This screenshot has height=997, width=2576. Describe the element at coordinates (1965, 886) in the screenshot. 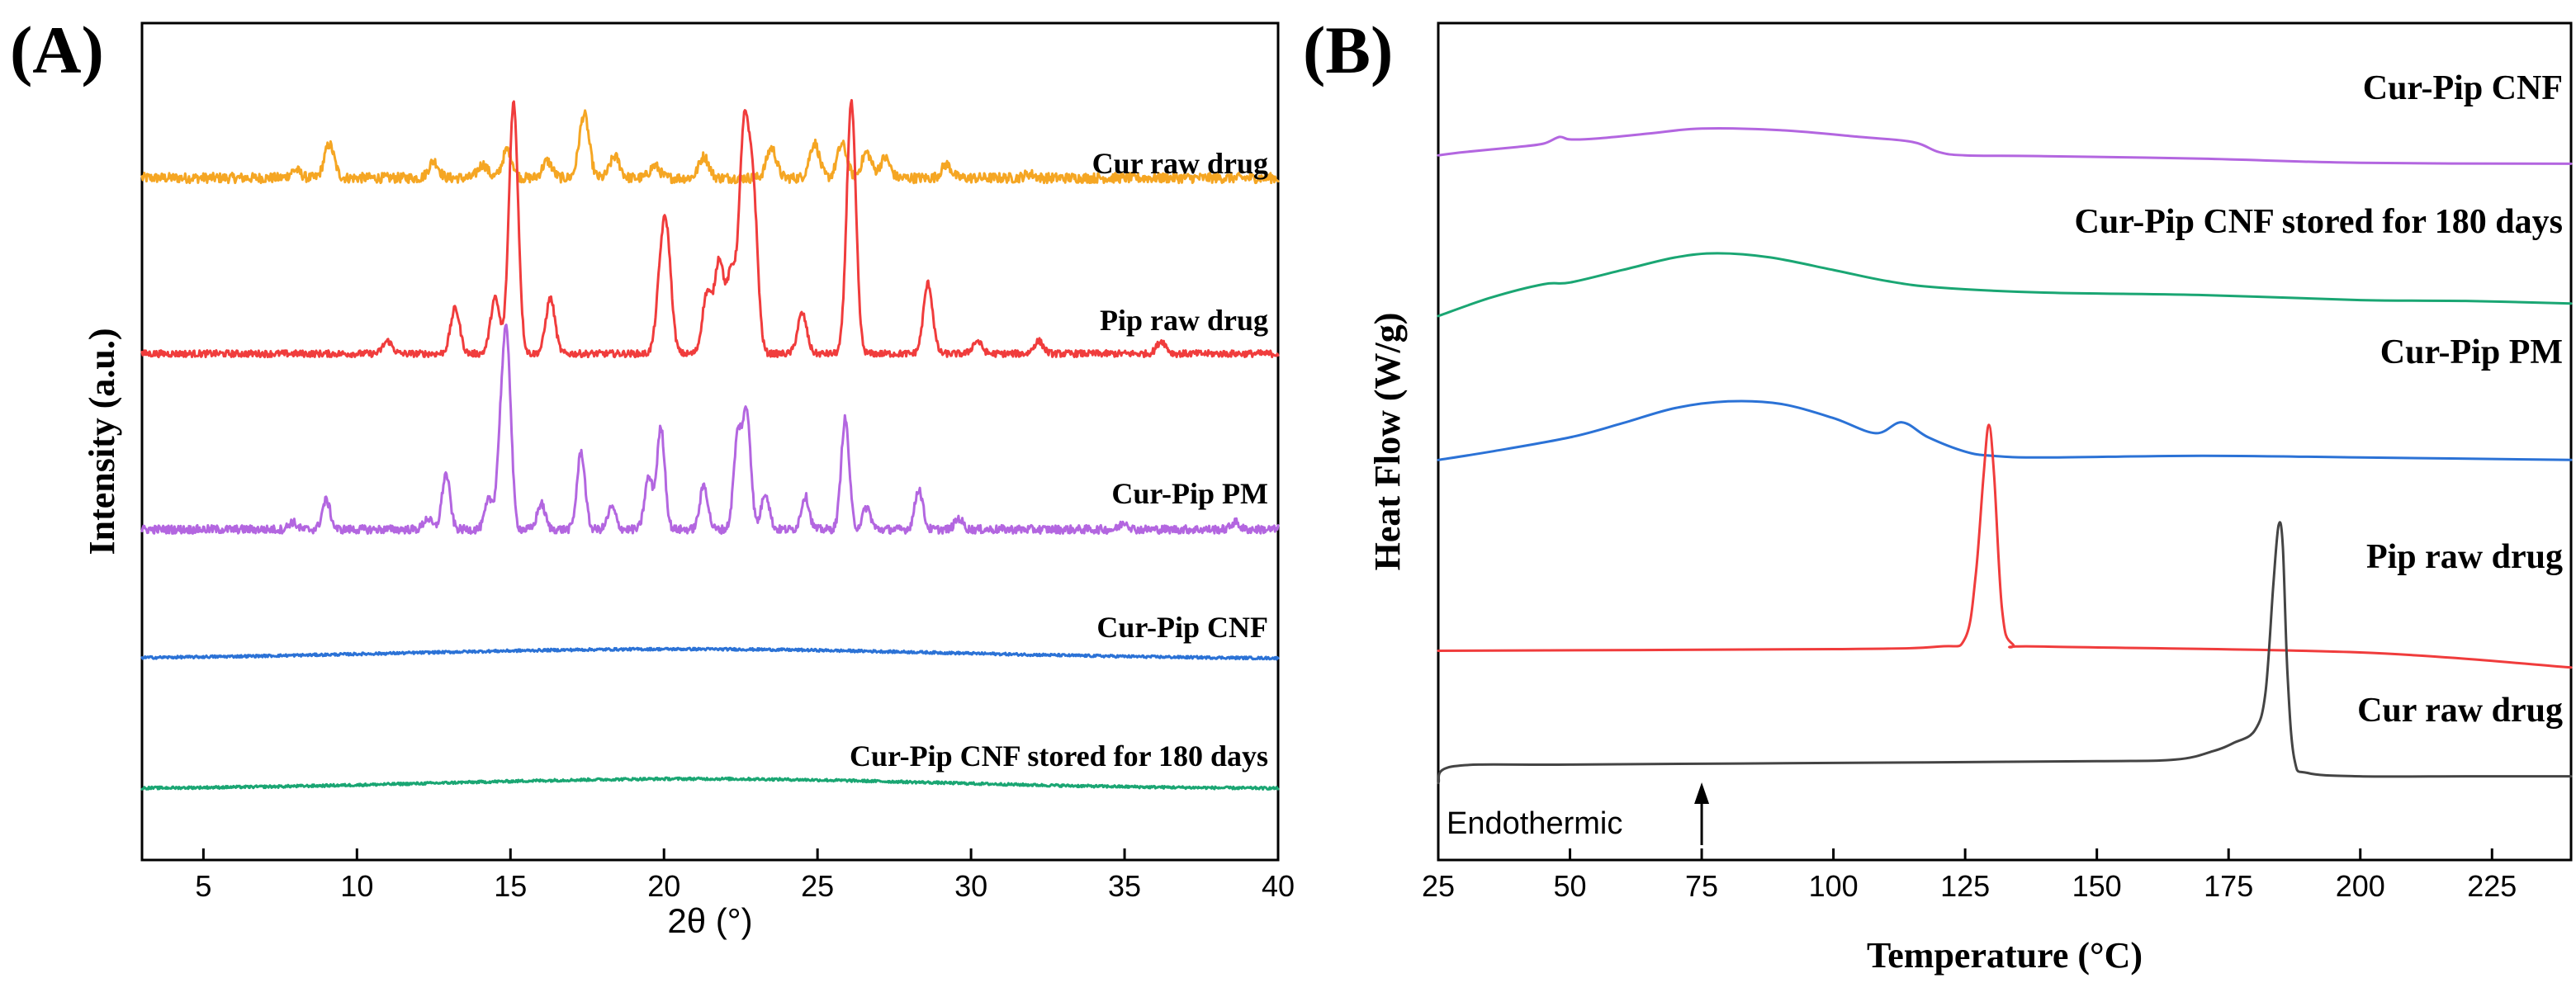

I see `x-tick-label-125: 125` at that location.